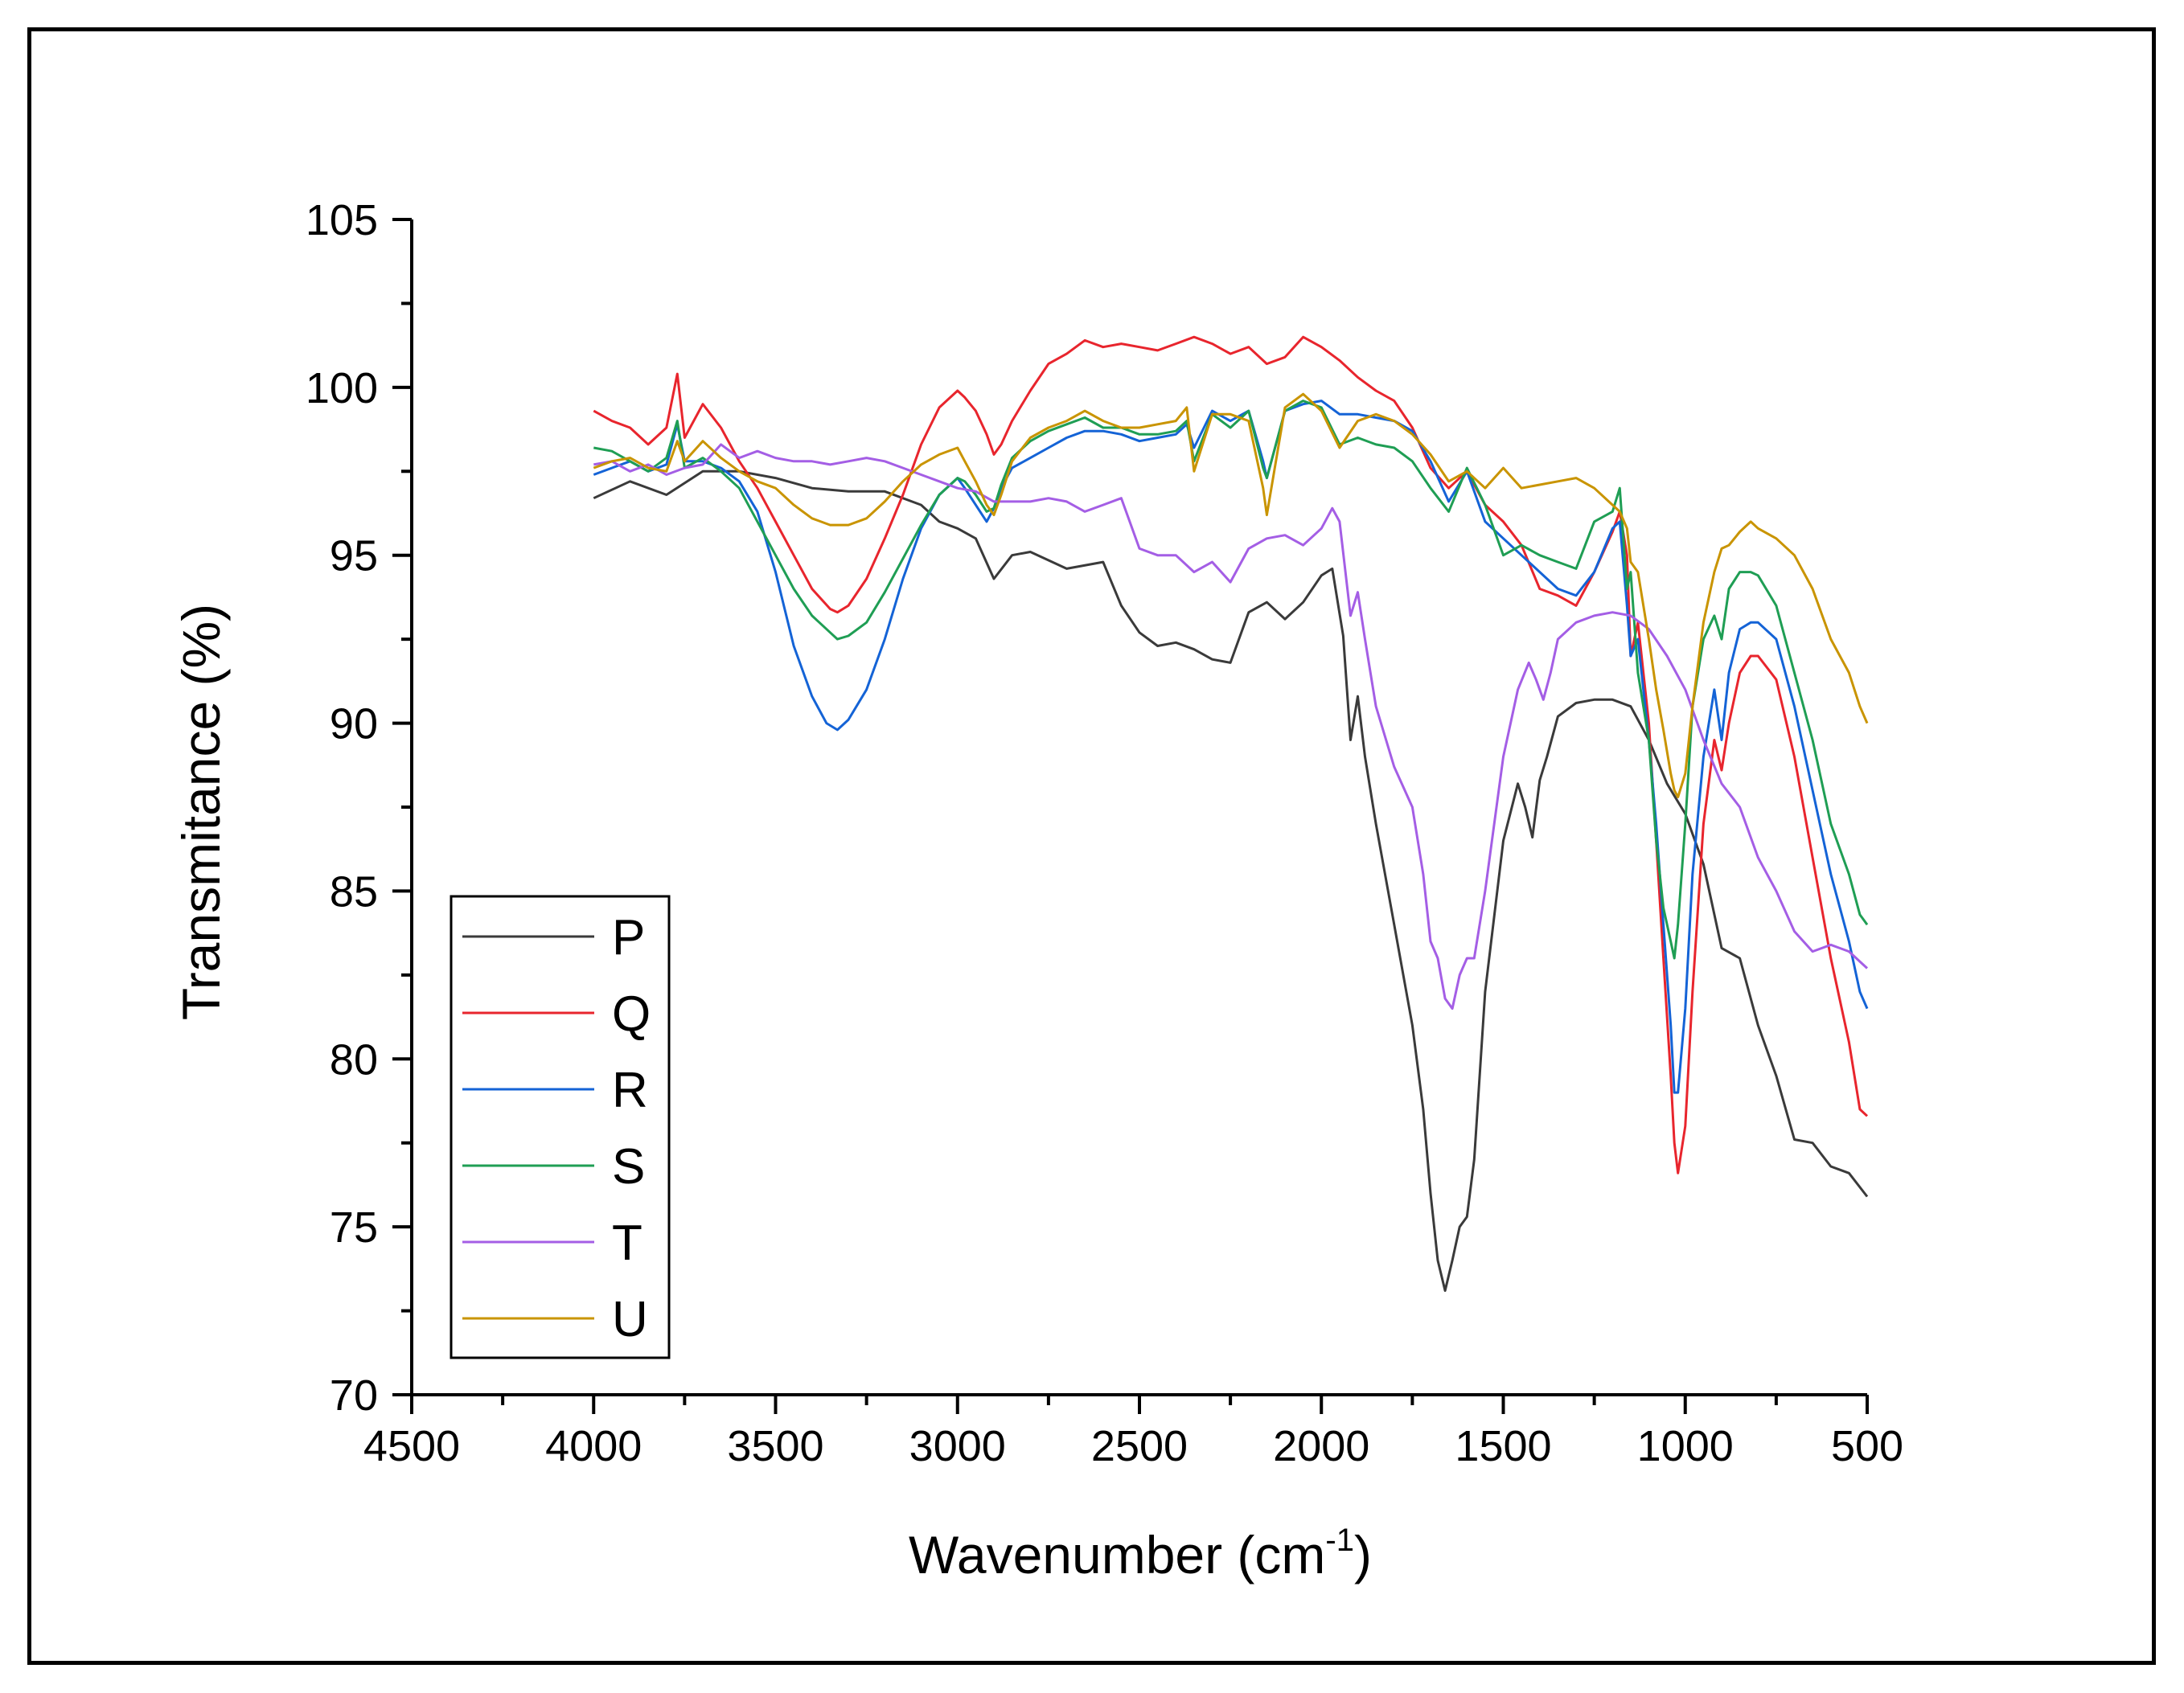 This screenshot has height=1693, width=2184. I want to click on x-tick-label: 4500, so click(411, 1446).